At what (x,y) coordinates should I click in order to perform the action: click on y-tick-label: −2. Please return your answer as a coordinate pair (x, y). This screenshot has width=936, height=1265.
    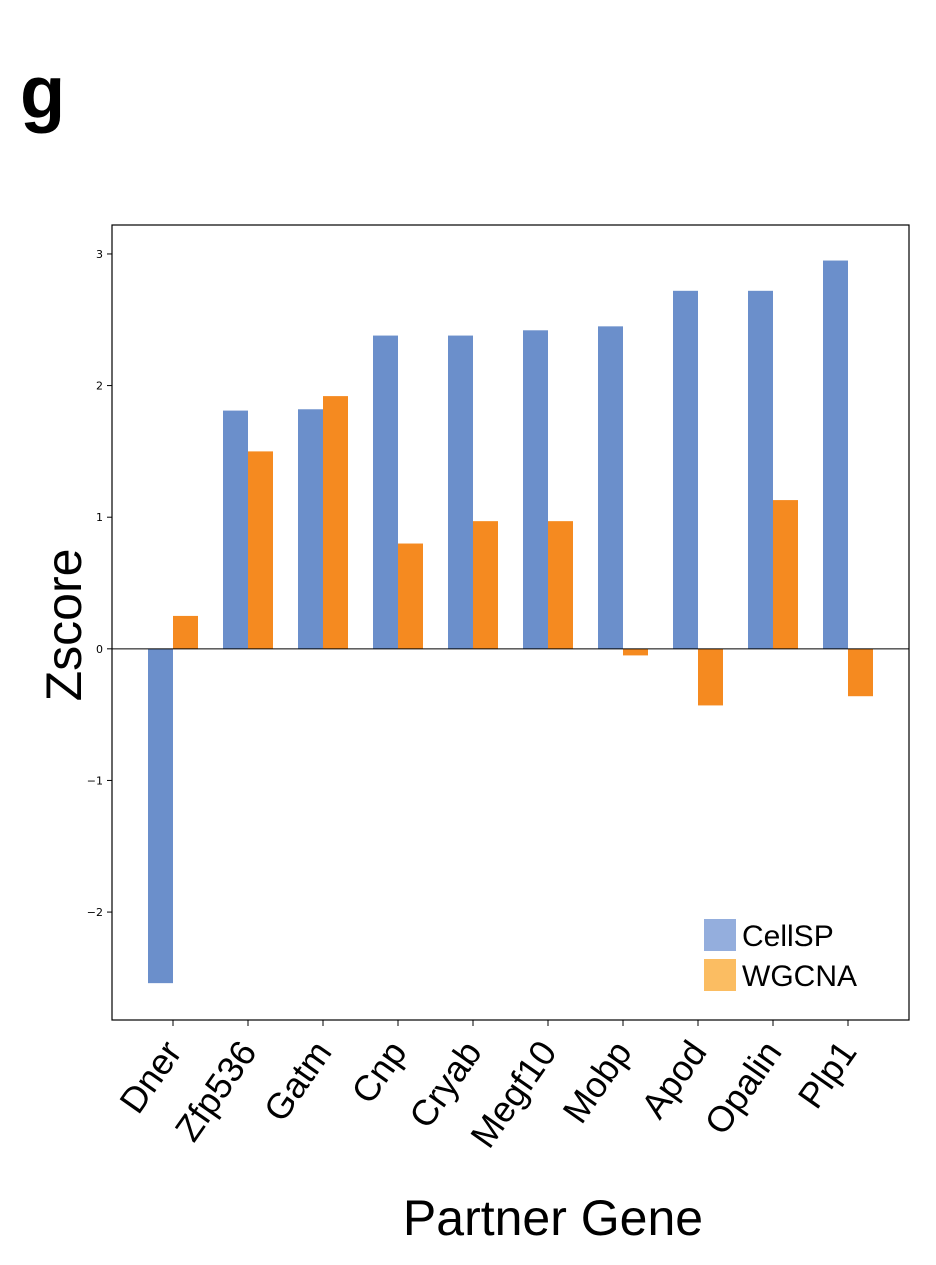
    Looking at the image, I should click on (95, 912).